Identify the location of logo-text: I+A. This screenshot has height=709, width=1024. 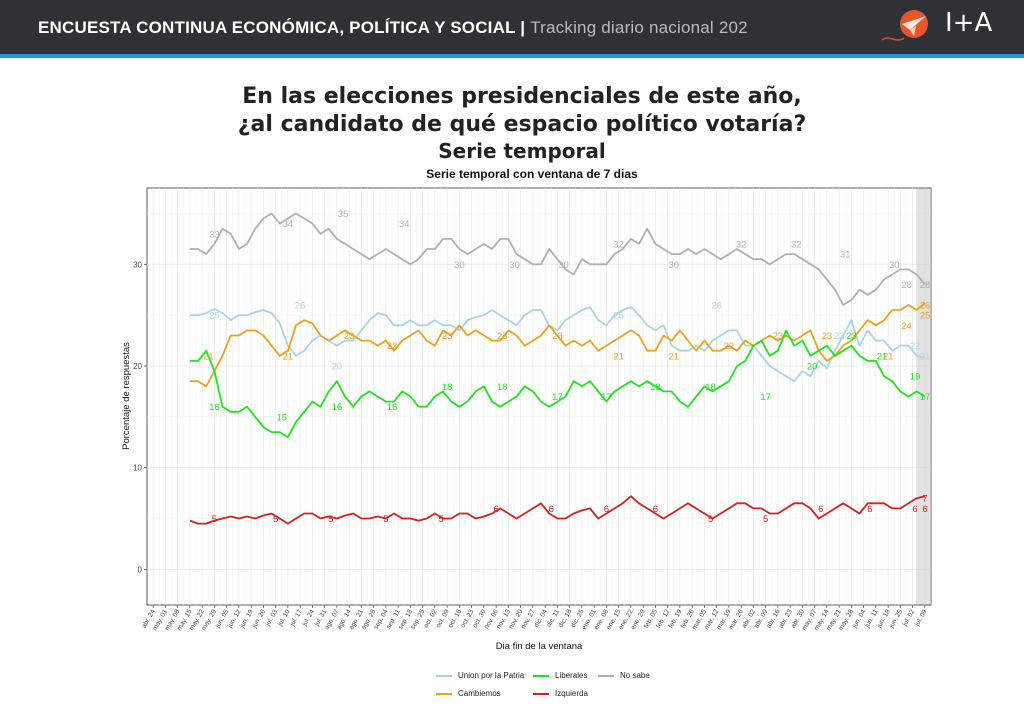
(969, 23).